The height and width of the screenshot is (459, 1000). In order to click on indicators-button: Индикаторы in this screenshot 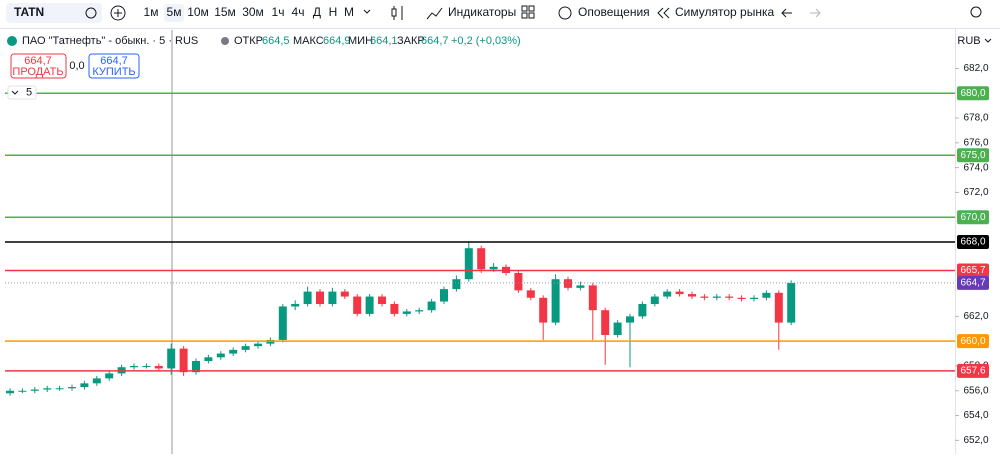, I will do `click(482, 12)`.